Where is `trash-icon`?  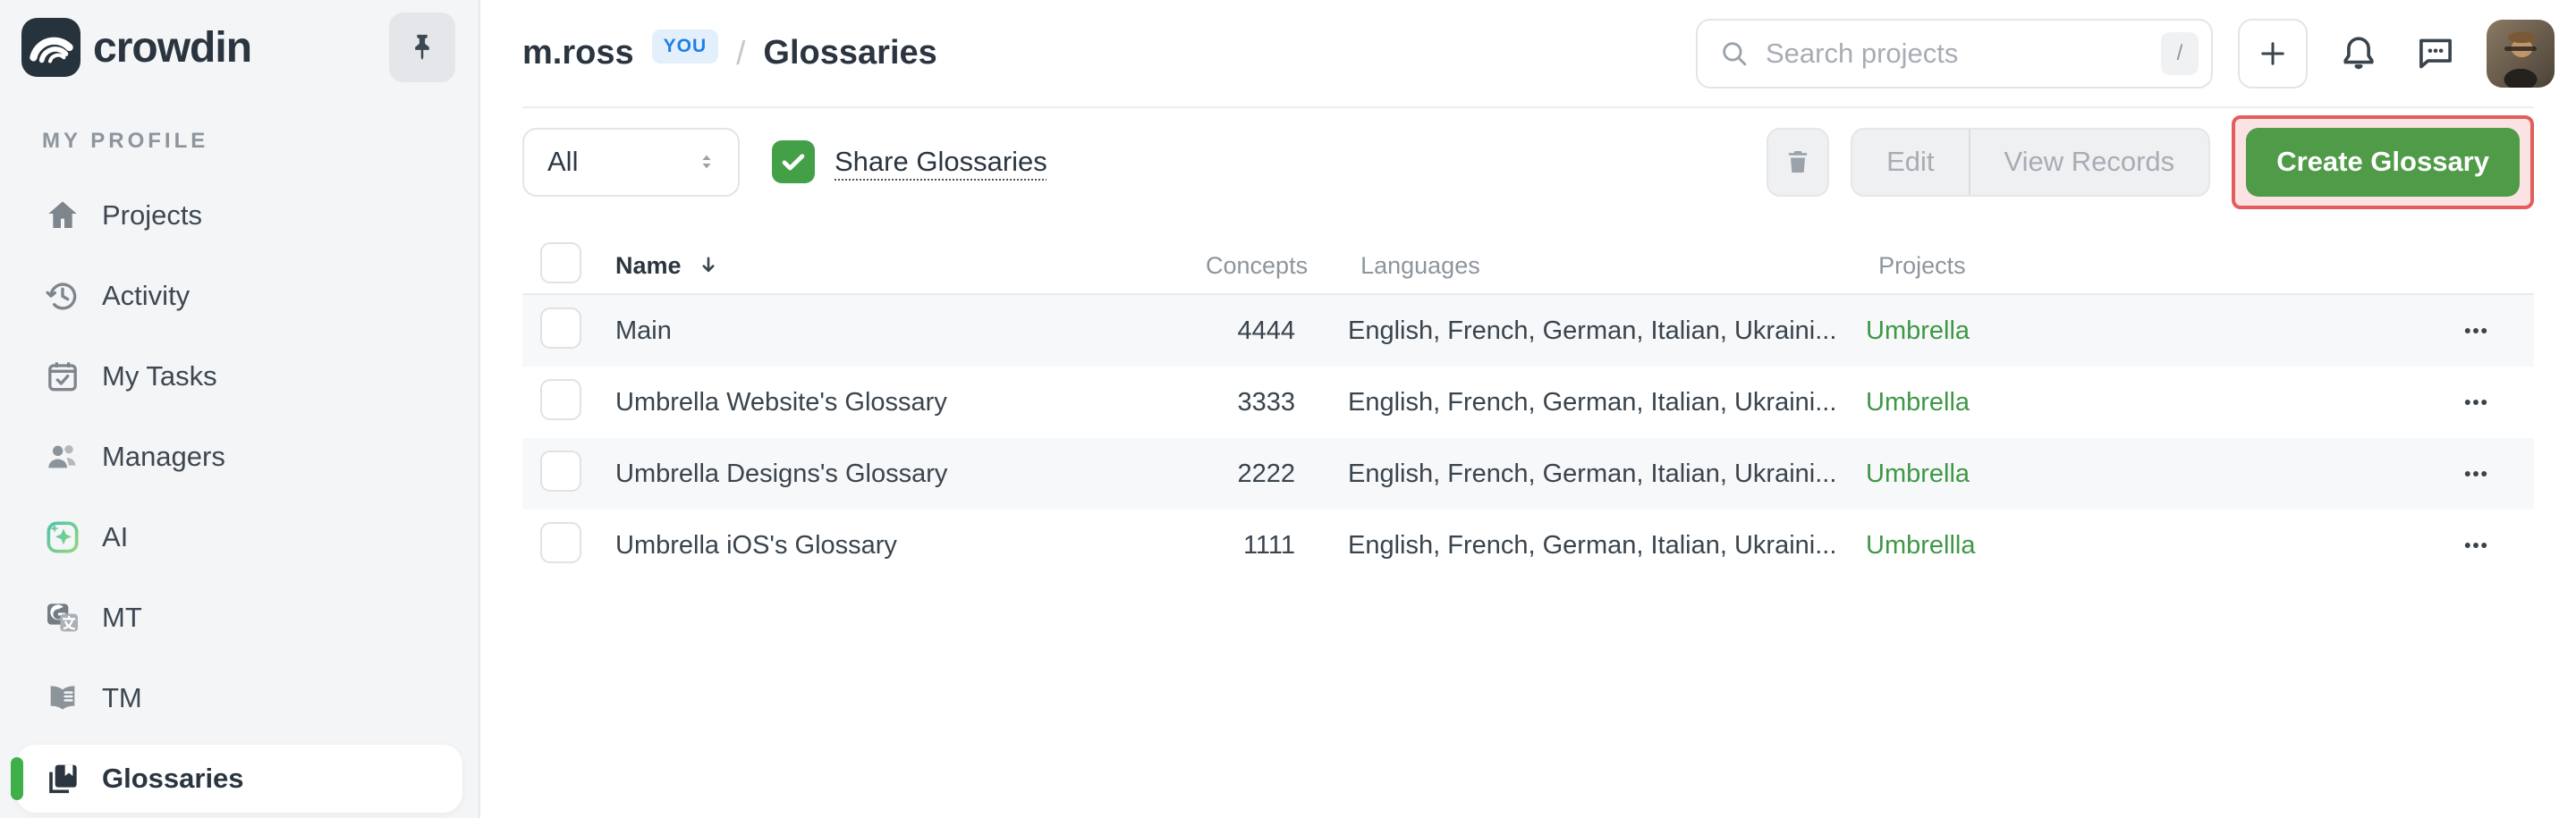
trash-icon is located at coordinates (1798, 162).